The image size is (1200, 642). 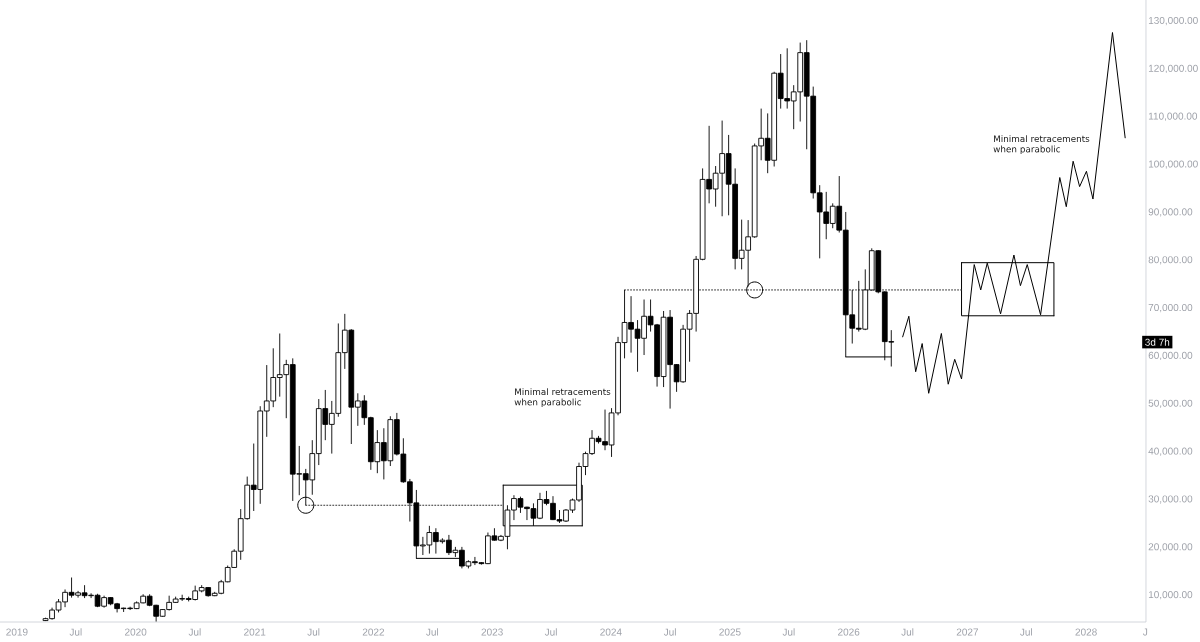 What do you see at coordinates (492, 632) in the screenshot?
I see `x-tick-label: 2023` at bounding box center [492, 632].